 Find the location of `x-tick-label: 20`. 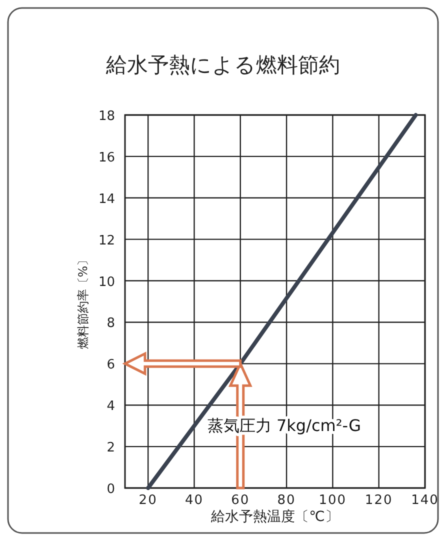

x-tick-label: 20 is located at coordinates (148, 500).